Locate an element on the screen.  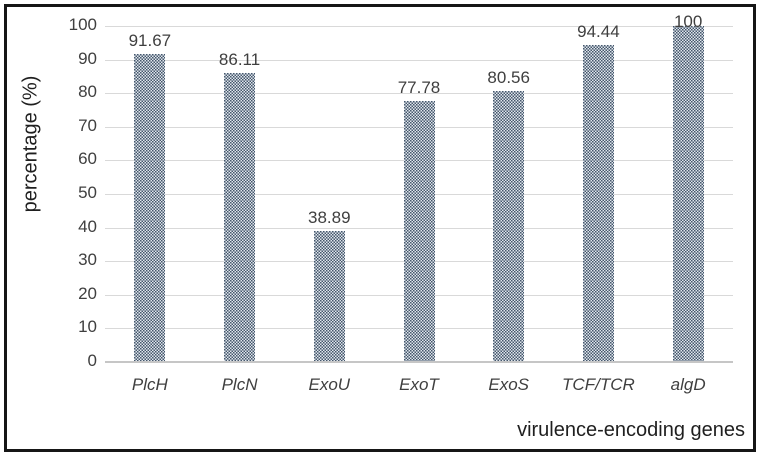
y-tick-label: 30 is located at coordinates (87, 260).